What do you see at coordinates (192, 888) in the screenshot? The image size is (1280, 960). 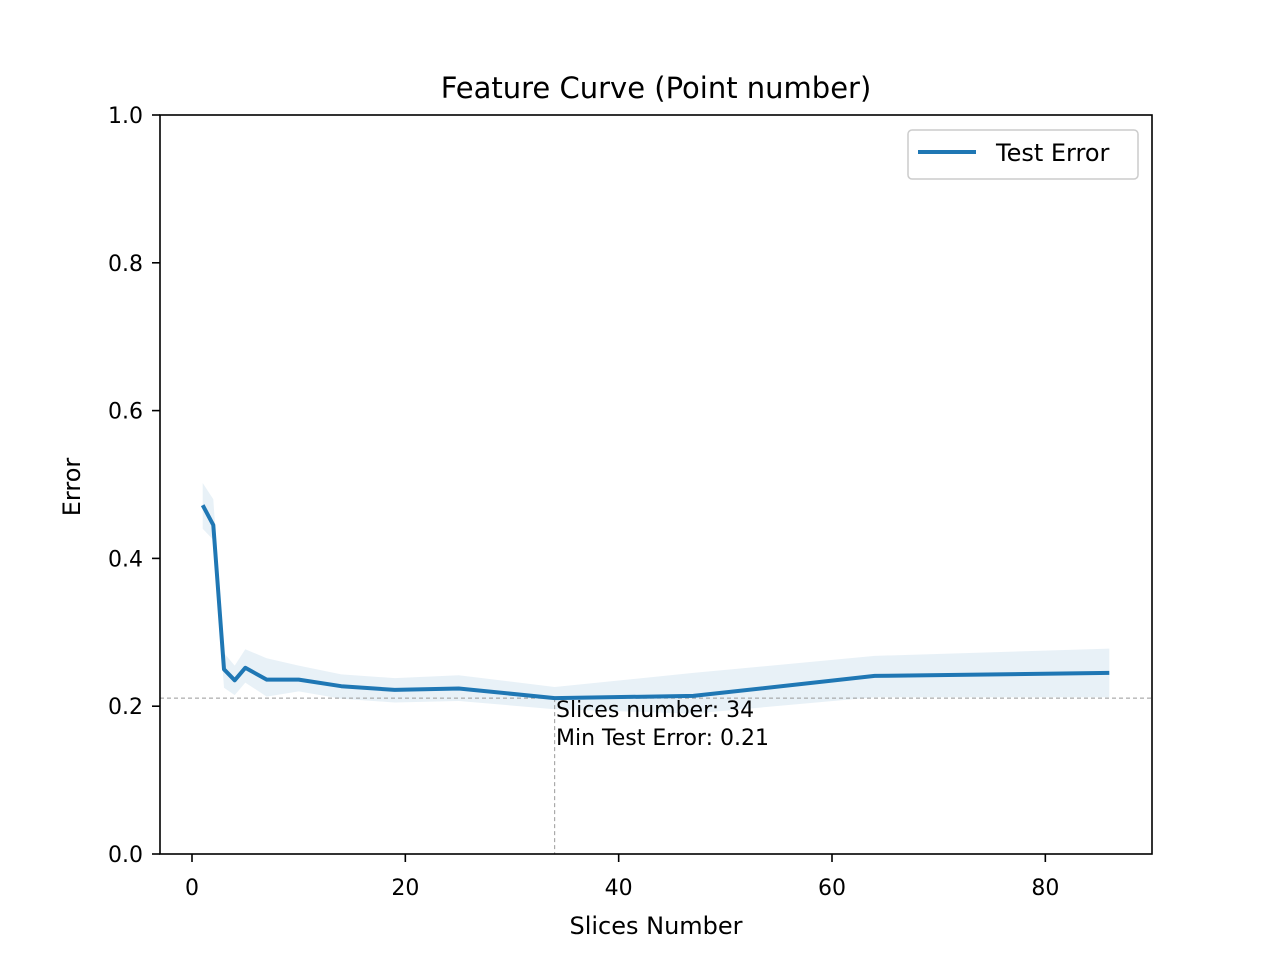 I see `x-tick-label: 0` at bounding box center [192, 888].